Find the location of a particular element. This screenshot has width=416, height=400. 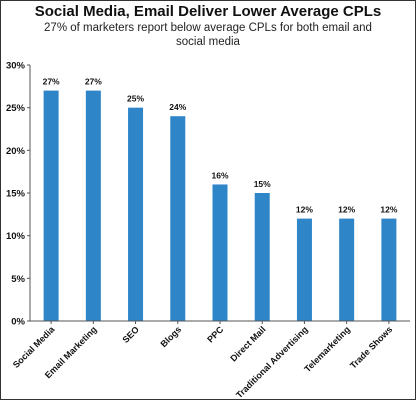

y-axis: 0% 5% 10% 15% 20% 25% 30% is located at coordinates (18, 194).